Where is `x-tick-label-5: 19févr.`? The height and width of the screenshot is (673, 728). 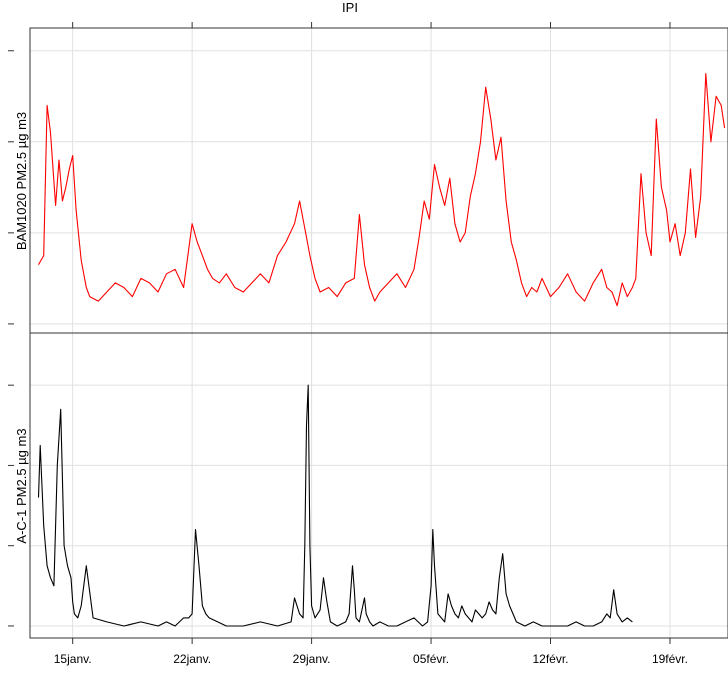
x-tick-label-5: 19févr. is located at coordinates (670, 659).